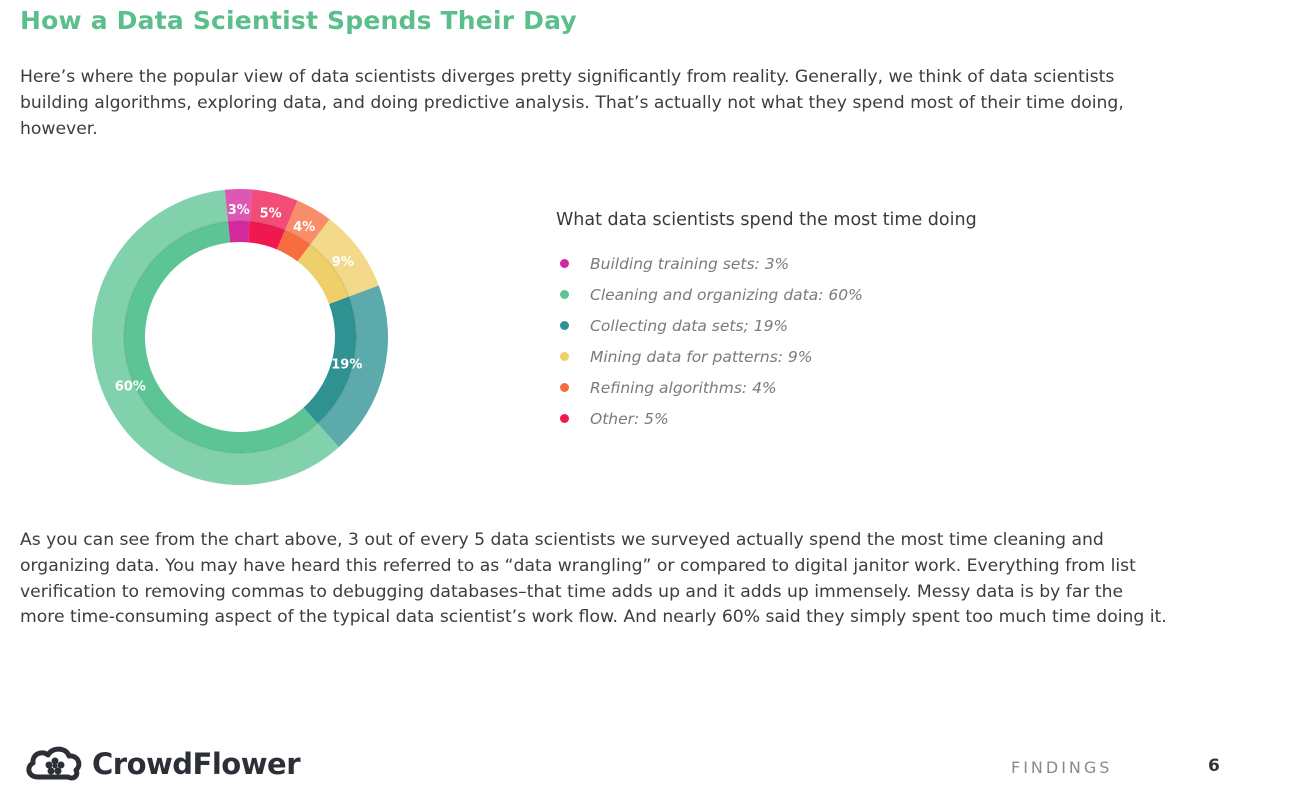 The image size is (1300, 800). I want to click on donut-chart: 3% 5% 4% 9% 19% 60%, so click(240, 337).